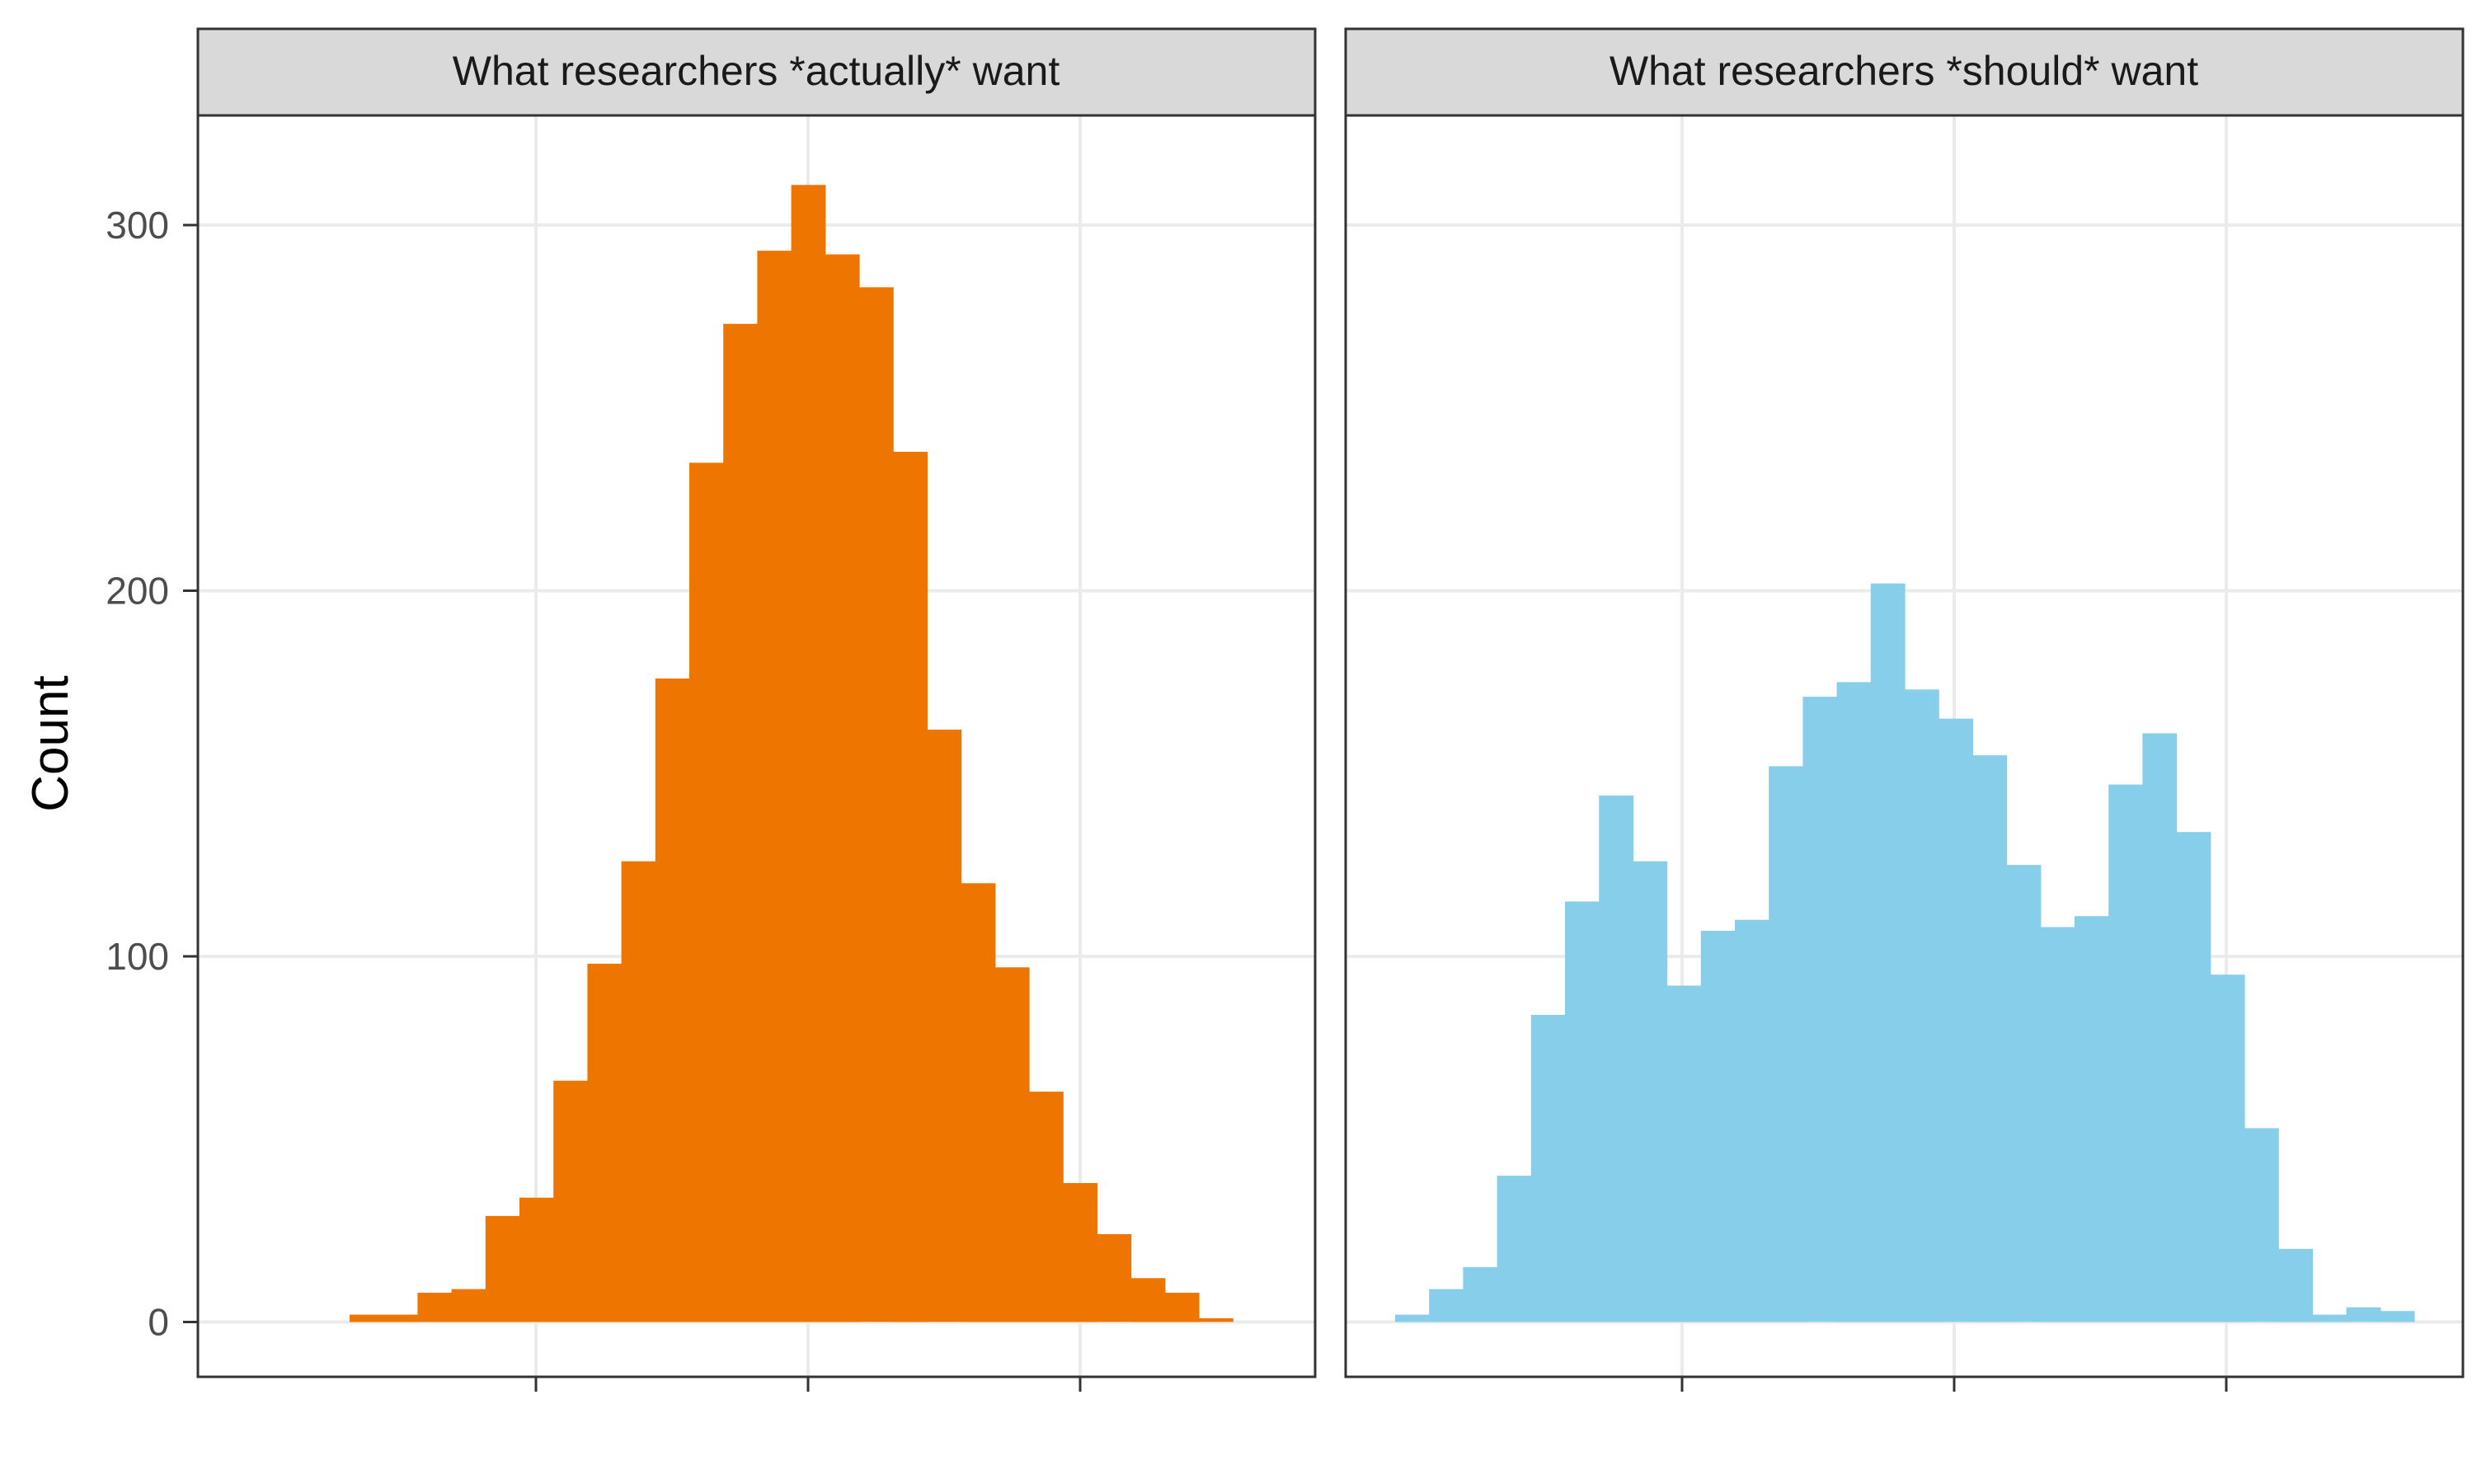  What do you see at coordinates (1904, 71) in the screenshot?
I see `facet-label-should: What researchers *should* want` at bounding box center [1904, 71].